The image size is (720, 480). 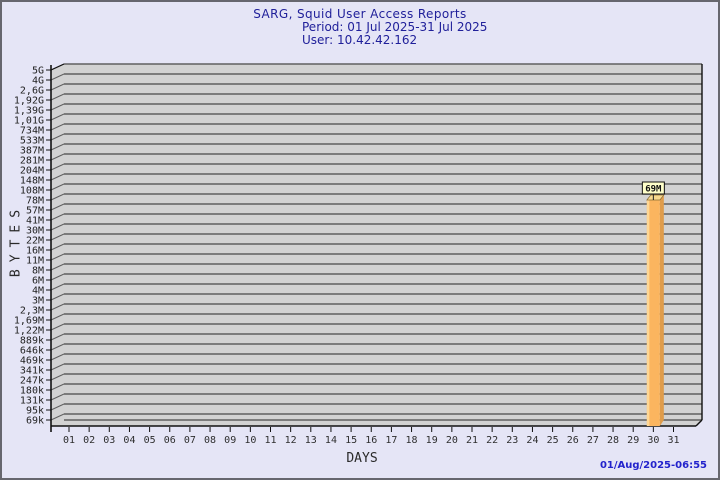 I want to click on y-tick-label: 2,6G, so click(x=32, y=91).